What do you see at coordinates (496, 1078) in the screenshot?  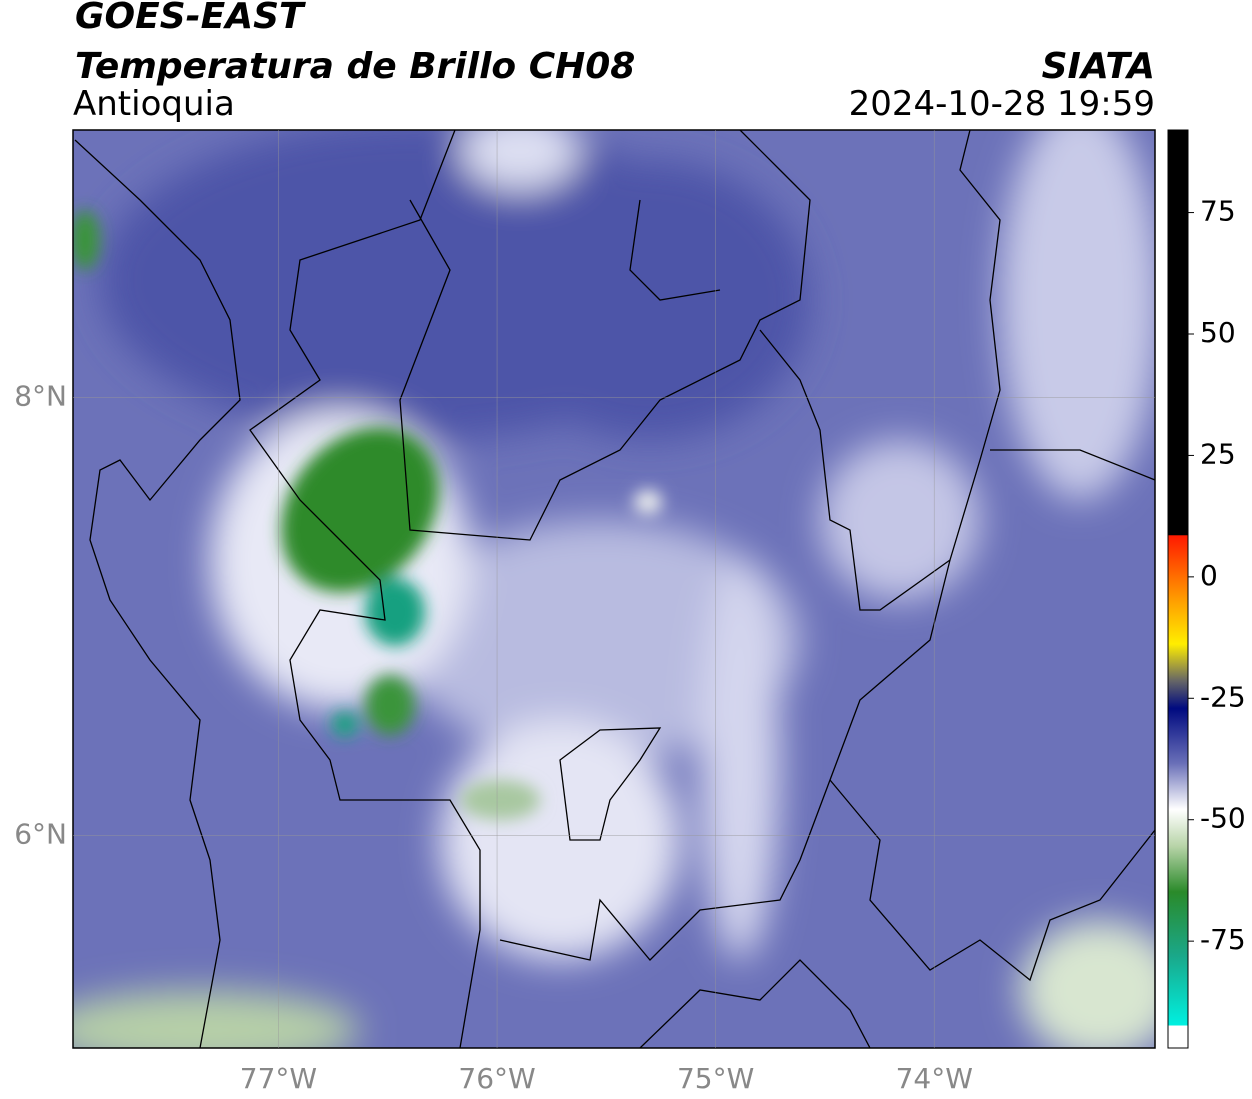 I see `x-tick-label: 76°W` at bounding box center [496, 1078].